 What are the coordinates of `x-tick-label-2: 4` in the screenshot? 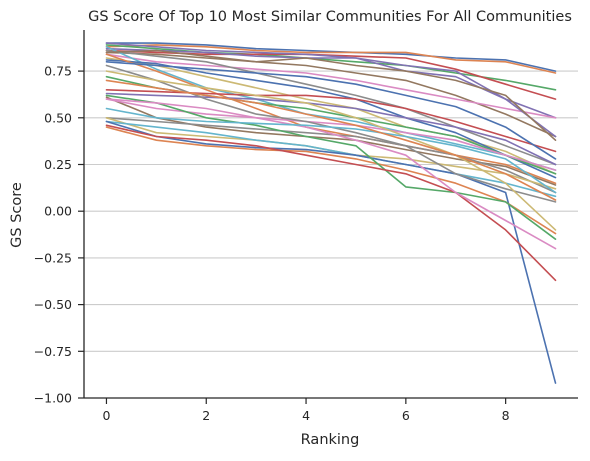 It's located at (306, 415).